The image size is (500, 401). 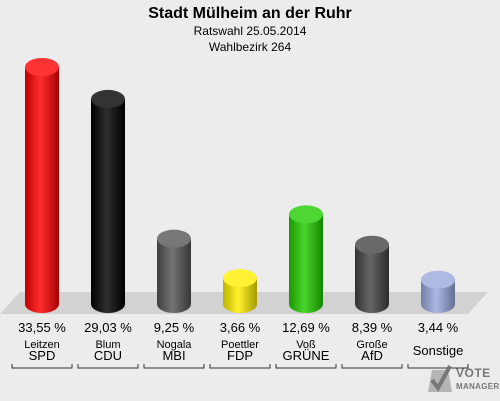 I want to click on district-label: Wahlbezirk 264, so click(x=250, y=47).